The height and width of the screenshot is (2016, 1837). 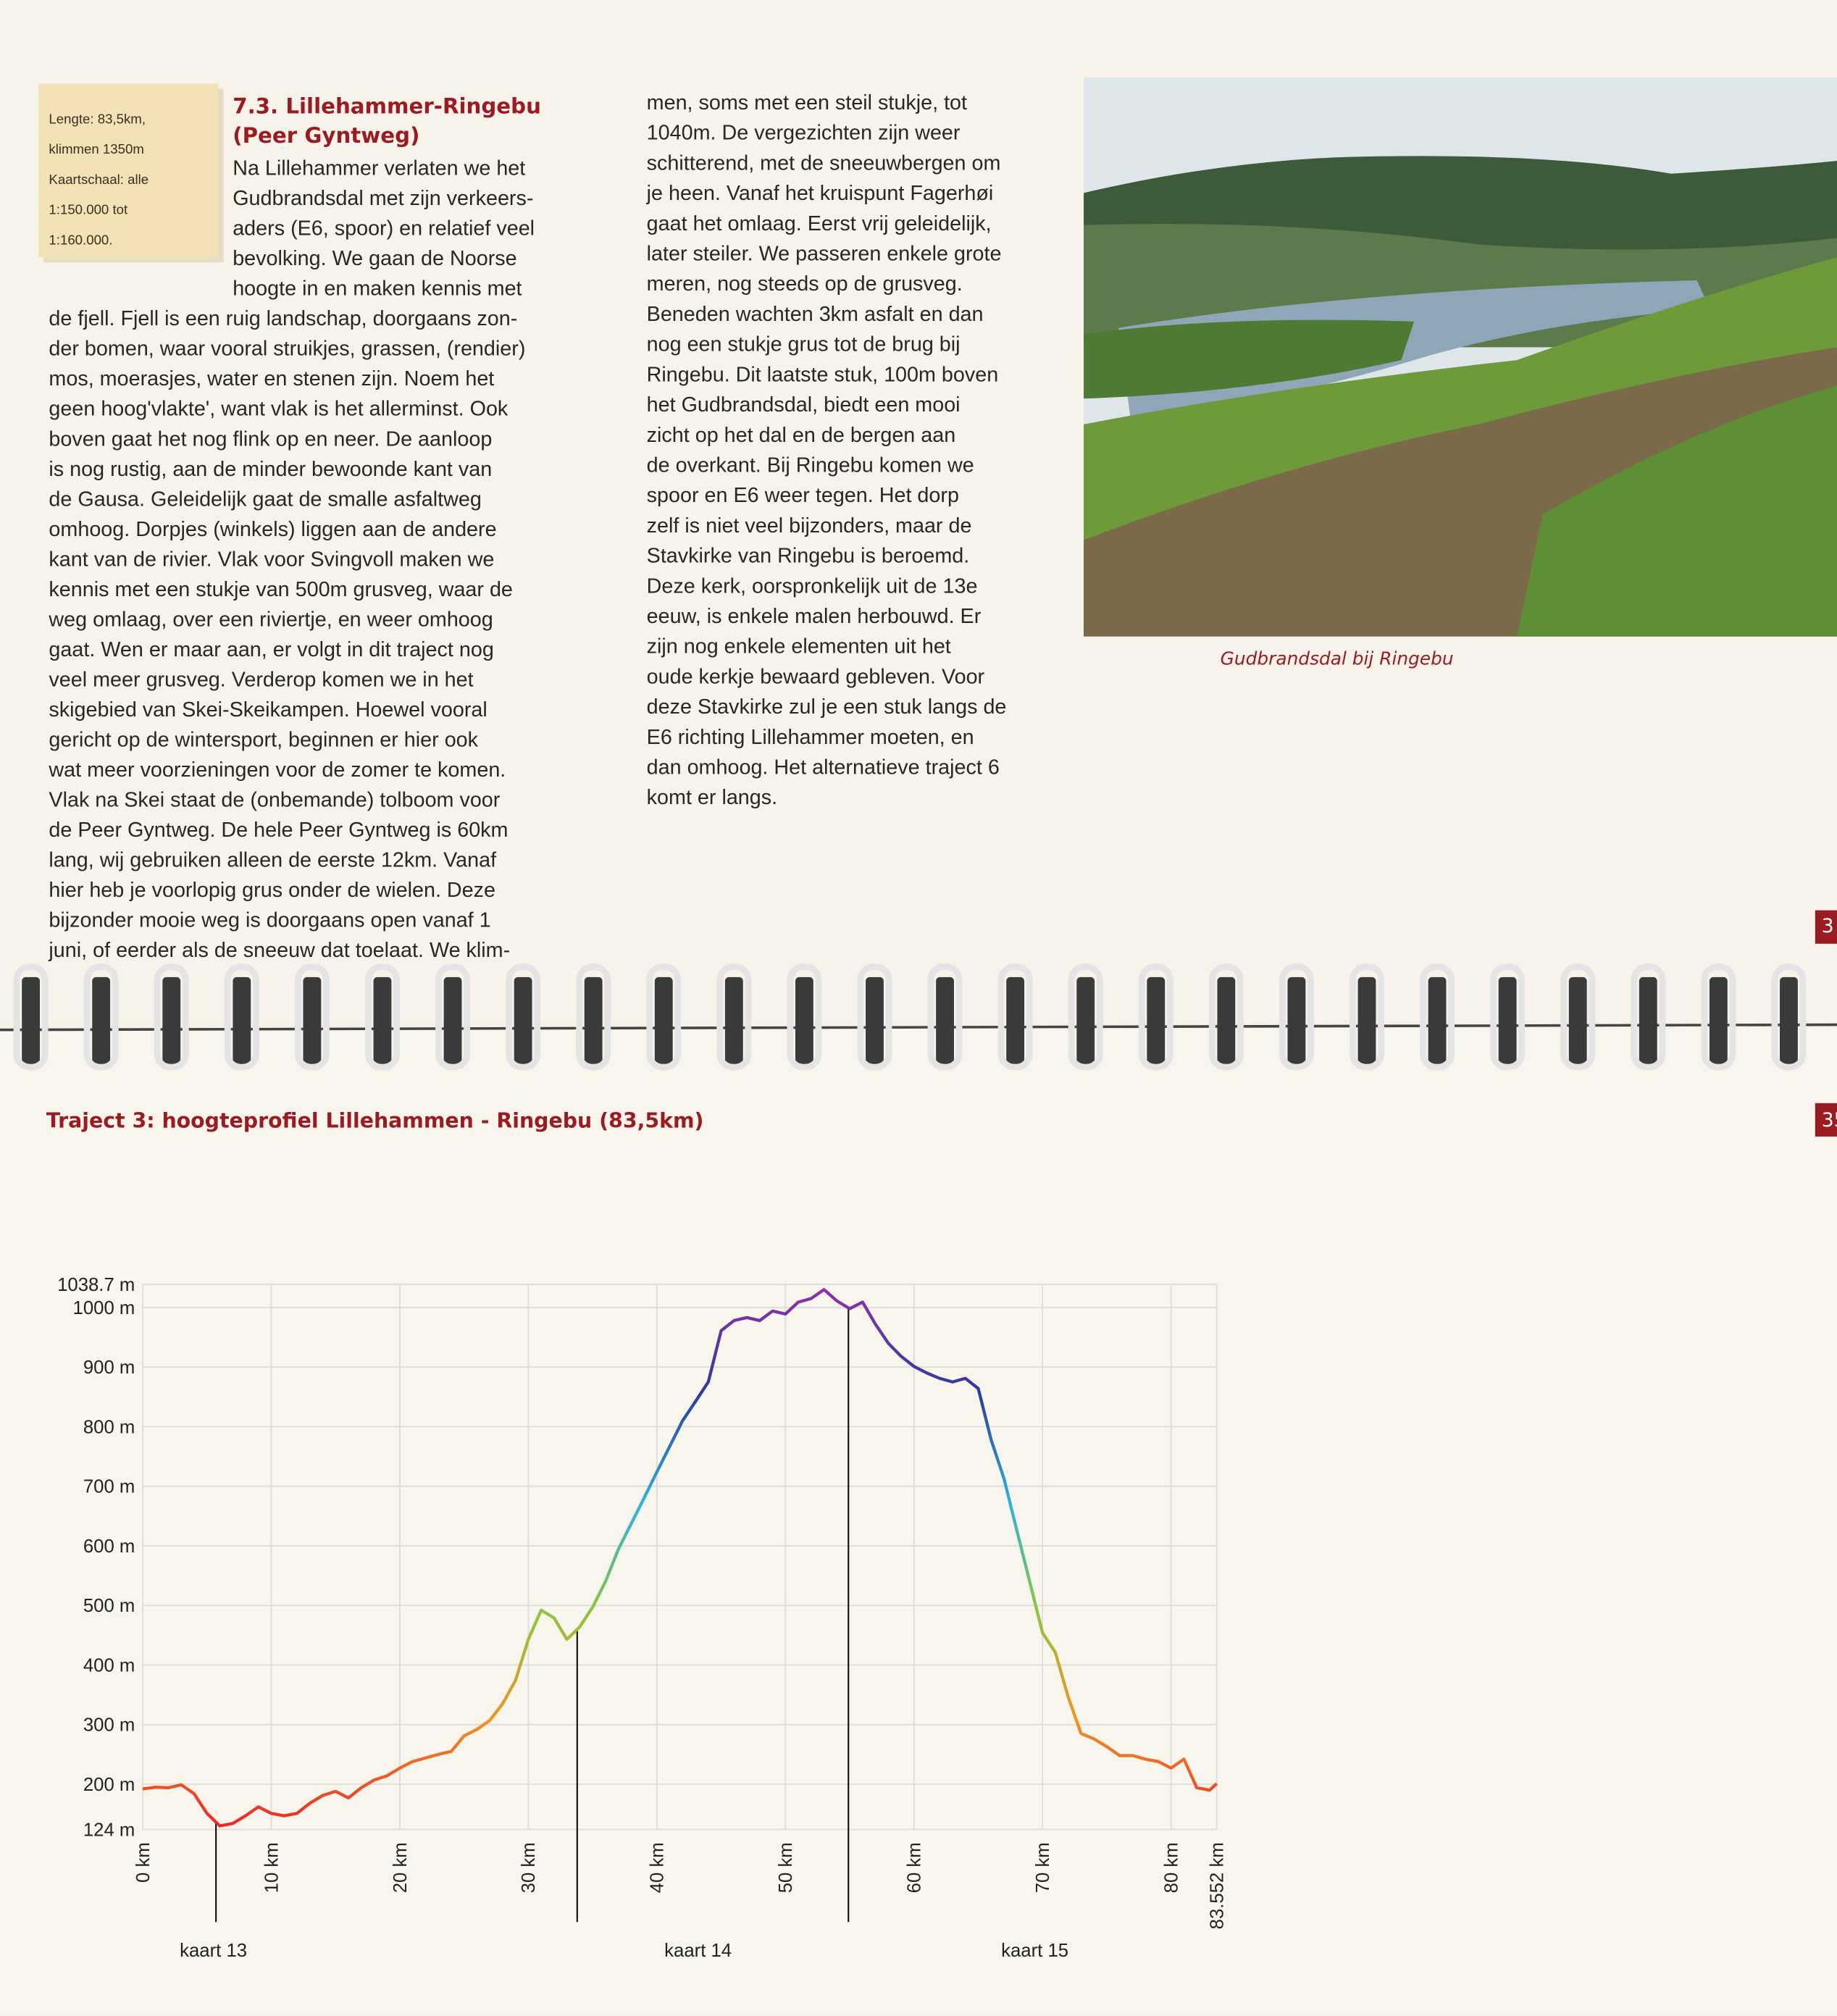 What do you see at coordinates (109, 1725) in the screenshot?
I see `y-tick-label: 300 m` at bounding box center [109, 1725].